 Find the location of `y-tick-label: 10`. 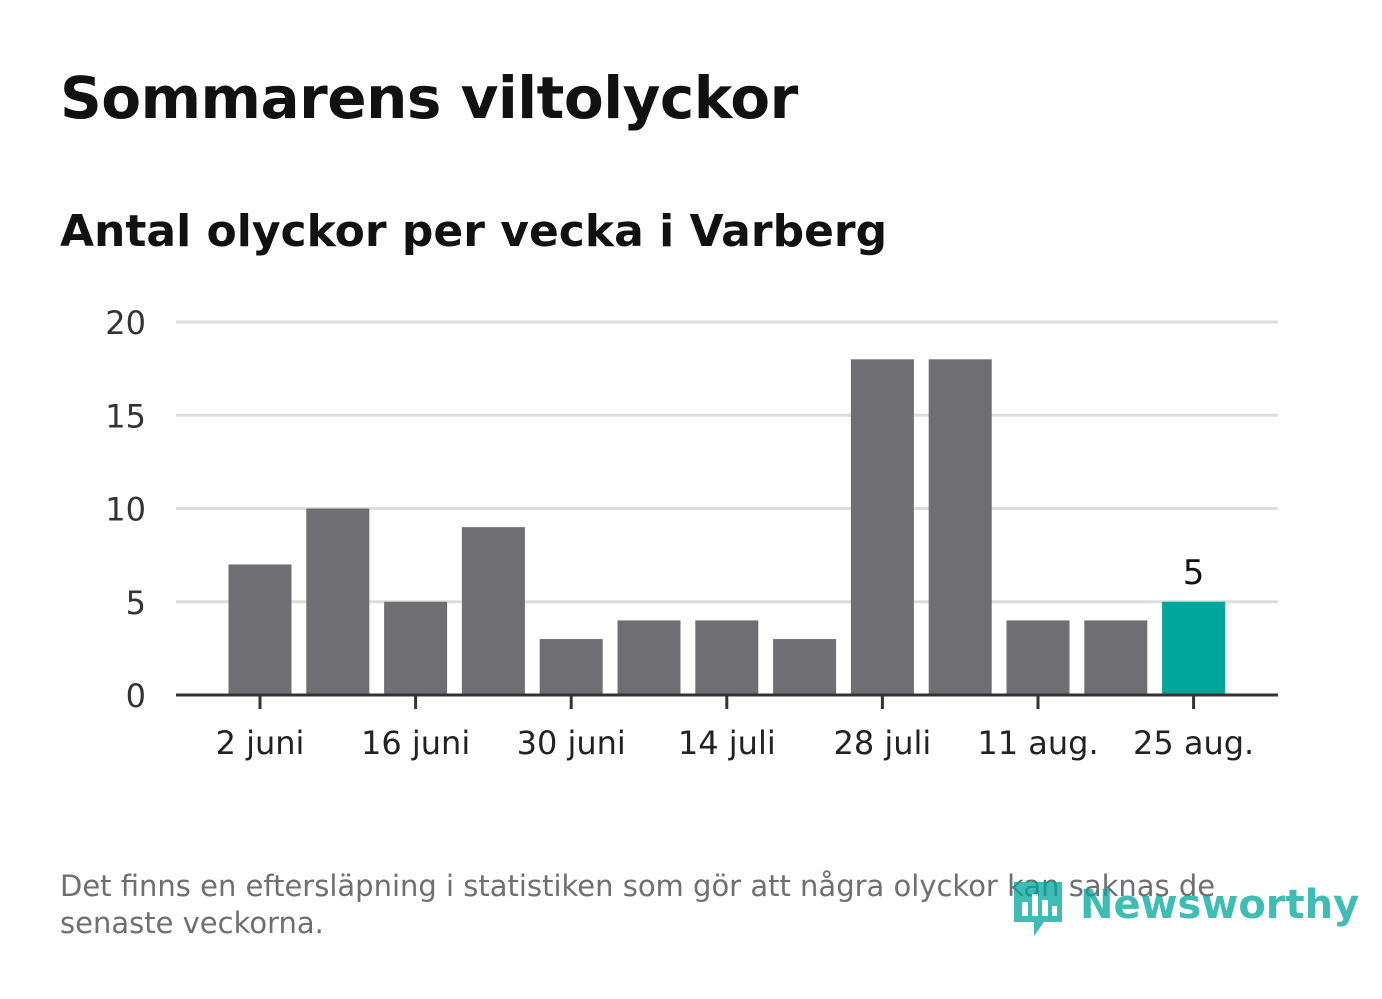

y-tick-label: 10 is located at coordinates (125, 510).